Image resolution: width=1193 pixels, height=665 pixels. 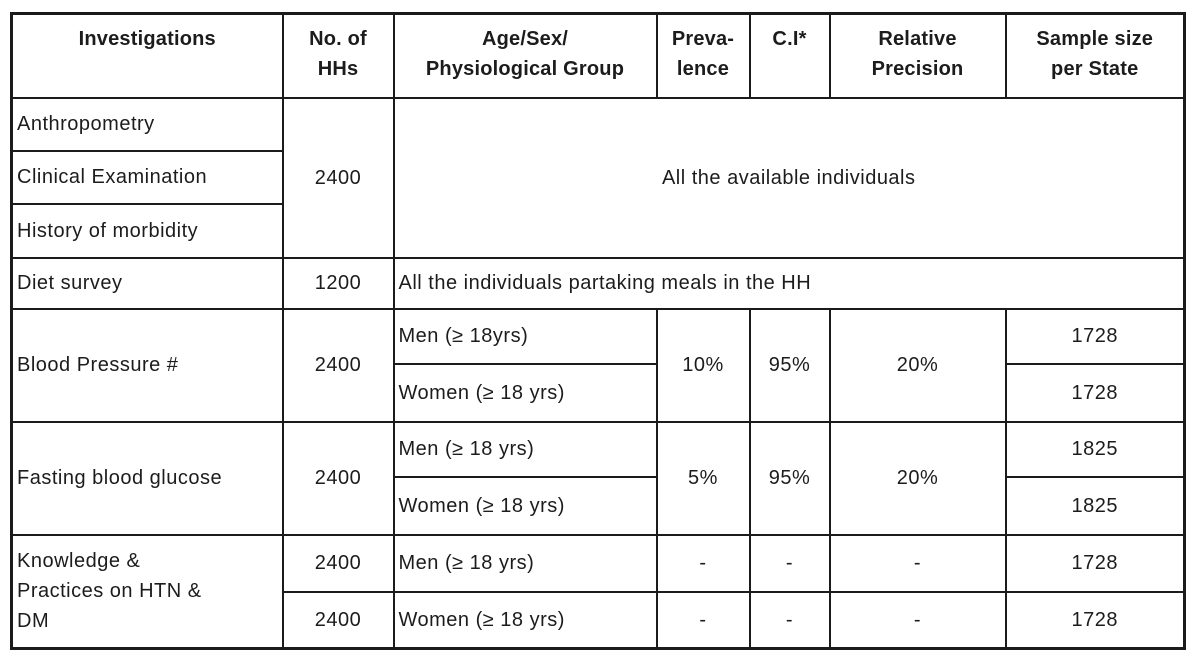 I want to click on cell-kp-ci-men: -, so click(x=789, y=563).